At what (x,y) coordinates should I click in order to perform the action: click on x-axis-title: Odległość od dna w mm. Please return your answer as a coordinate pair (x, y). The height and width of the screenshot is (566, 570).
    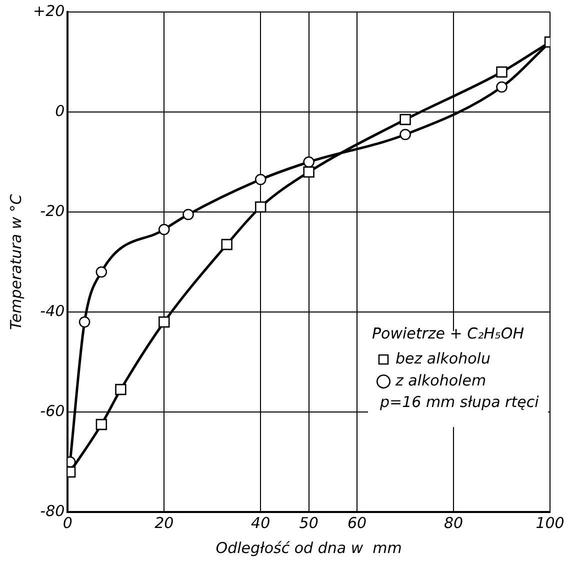
    Looking at the image, I should click on (309, 547).